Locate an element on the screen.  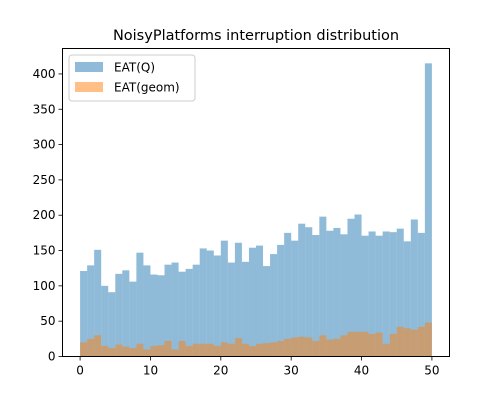
x-tick-label: 40 is located at coordinates (361, 371).